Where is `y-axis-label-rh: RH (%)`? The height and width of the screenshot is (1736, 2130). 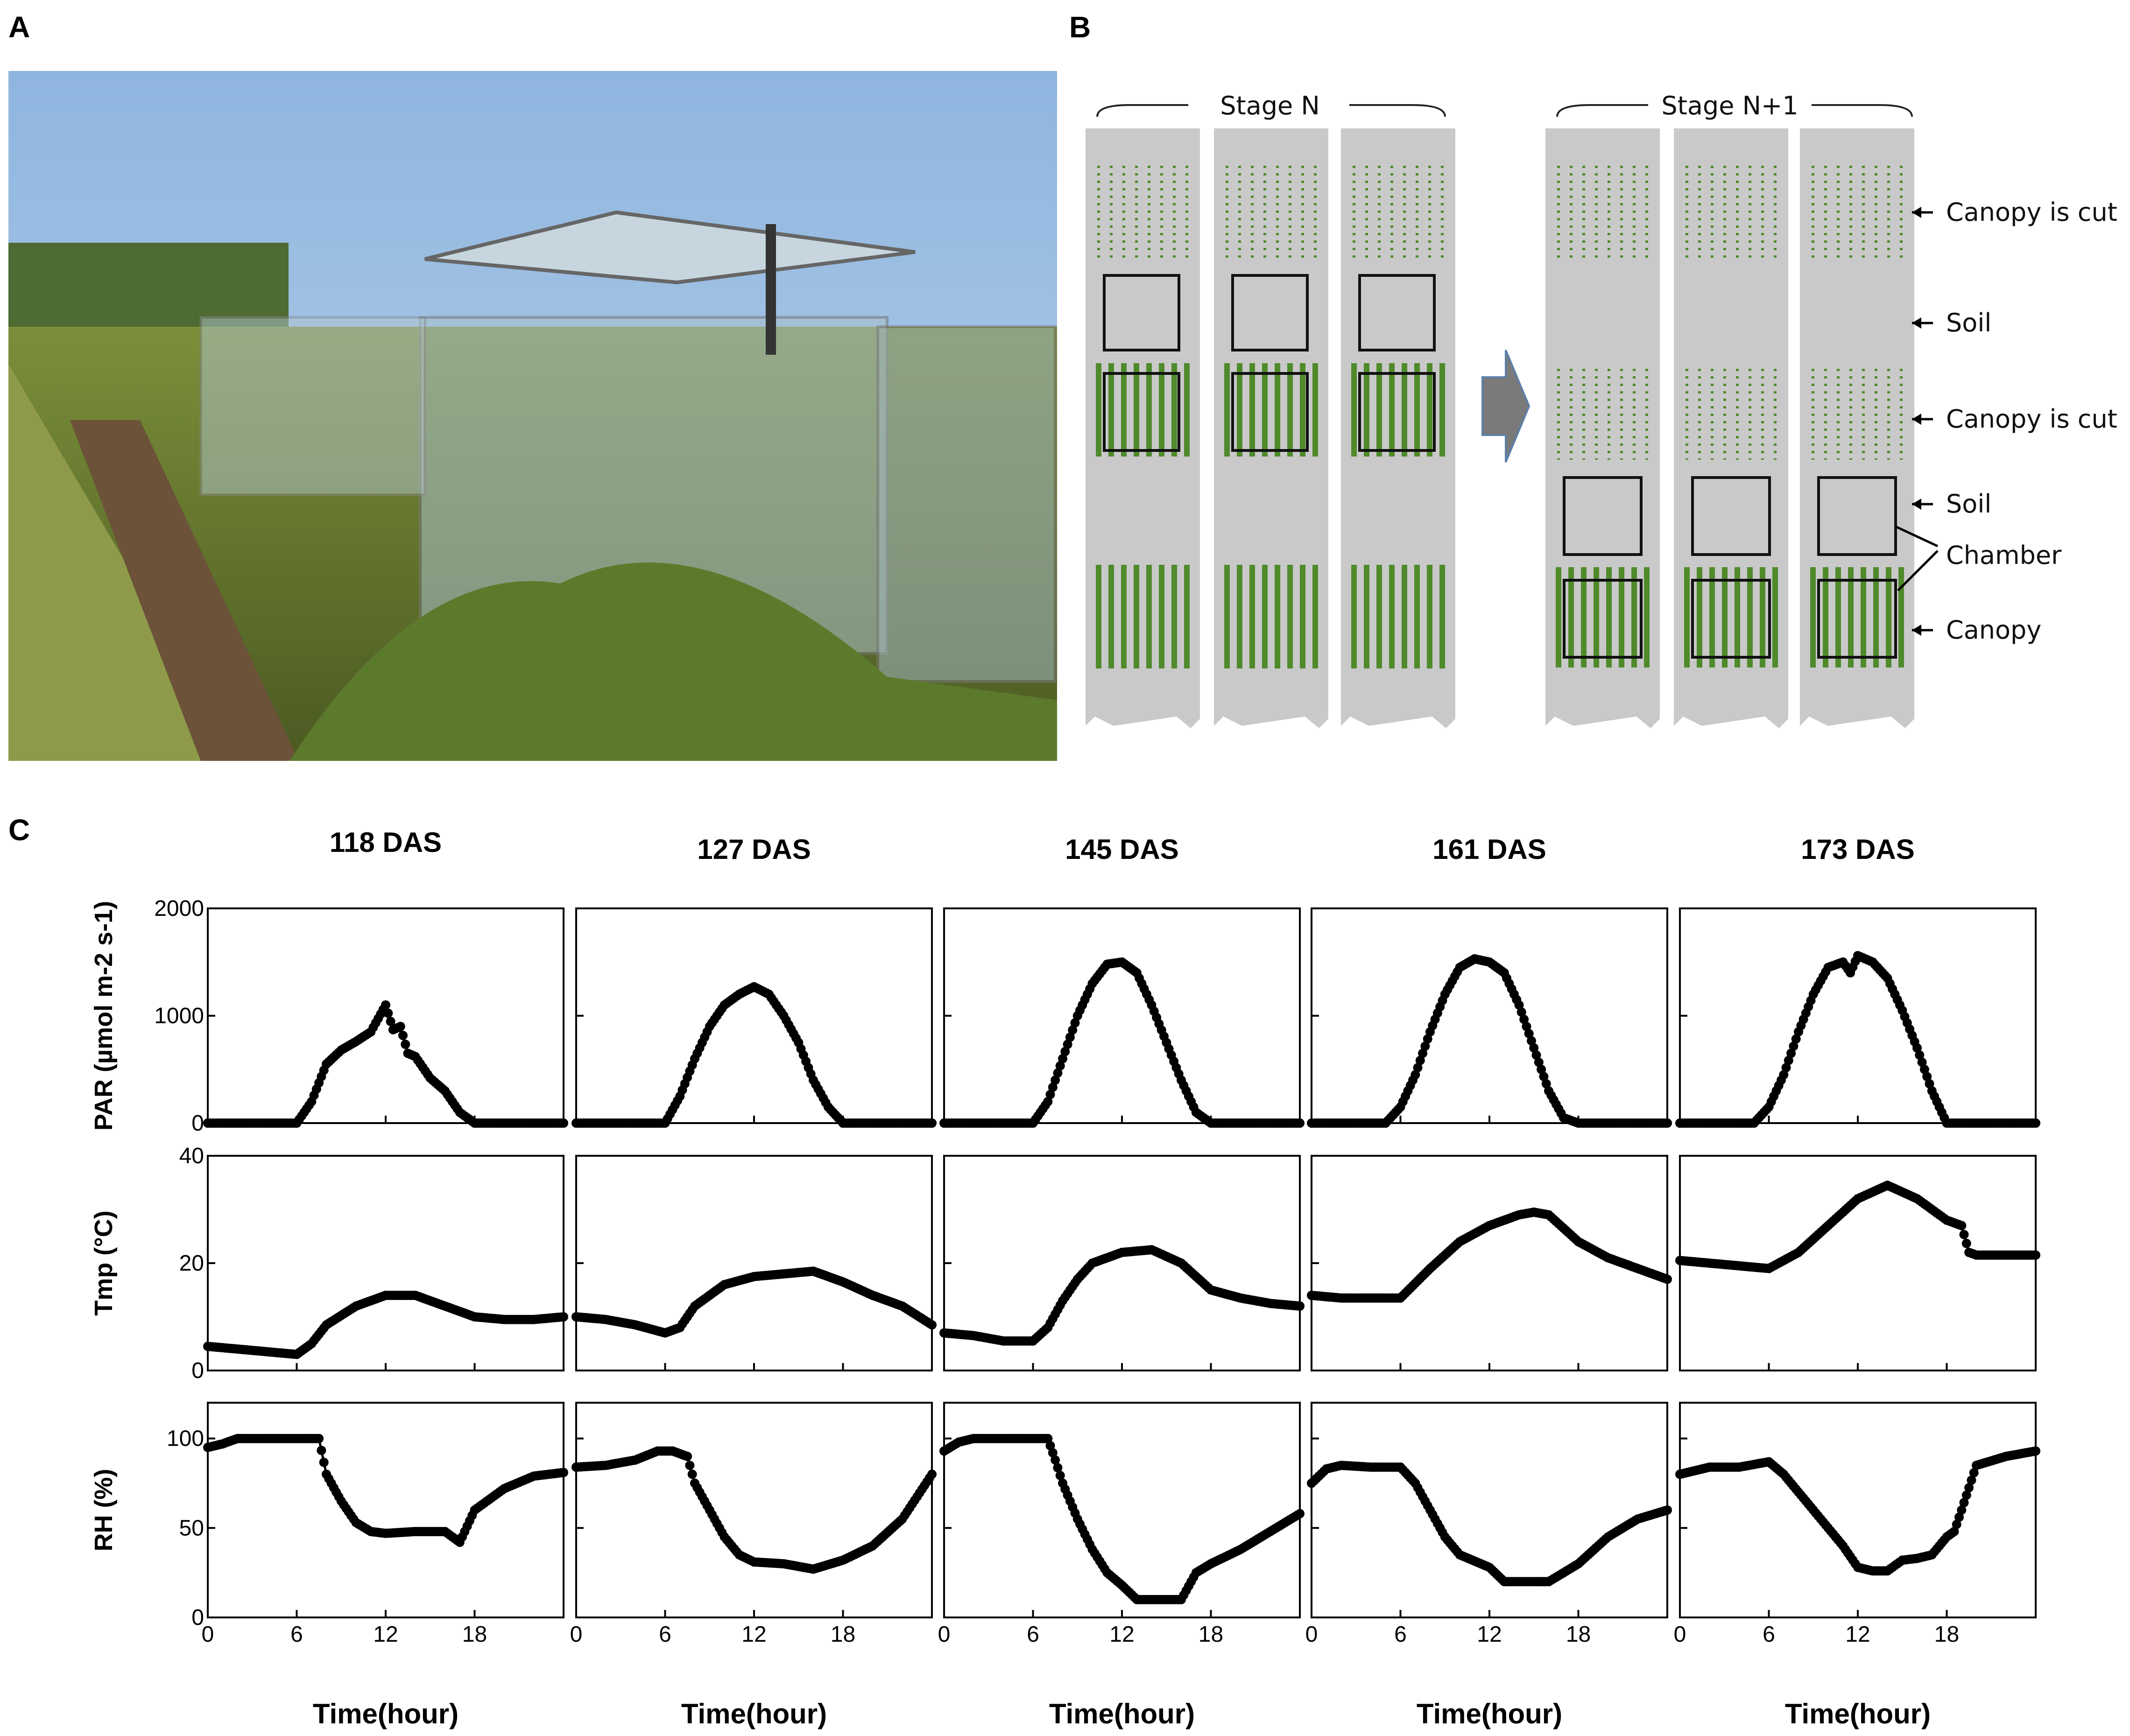
y-axis-label-rh: RH (%) is located at coordinates (104, 1510).